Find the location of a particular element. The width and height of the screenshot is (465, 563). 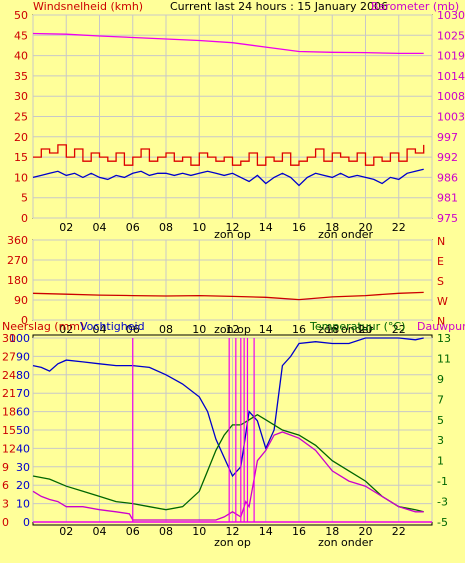

rain-axis-title: Neerslag (mm) is located at coordinates (43, 326).